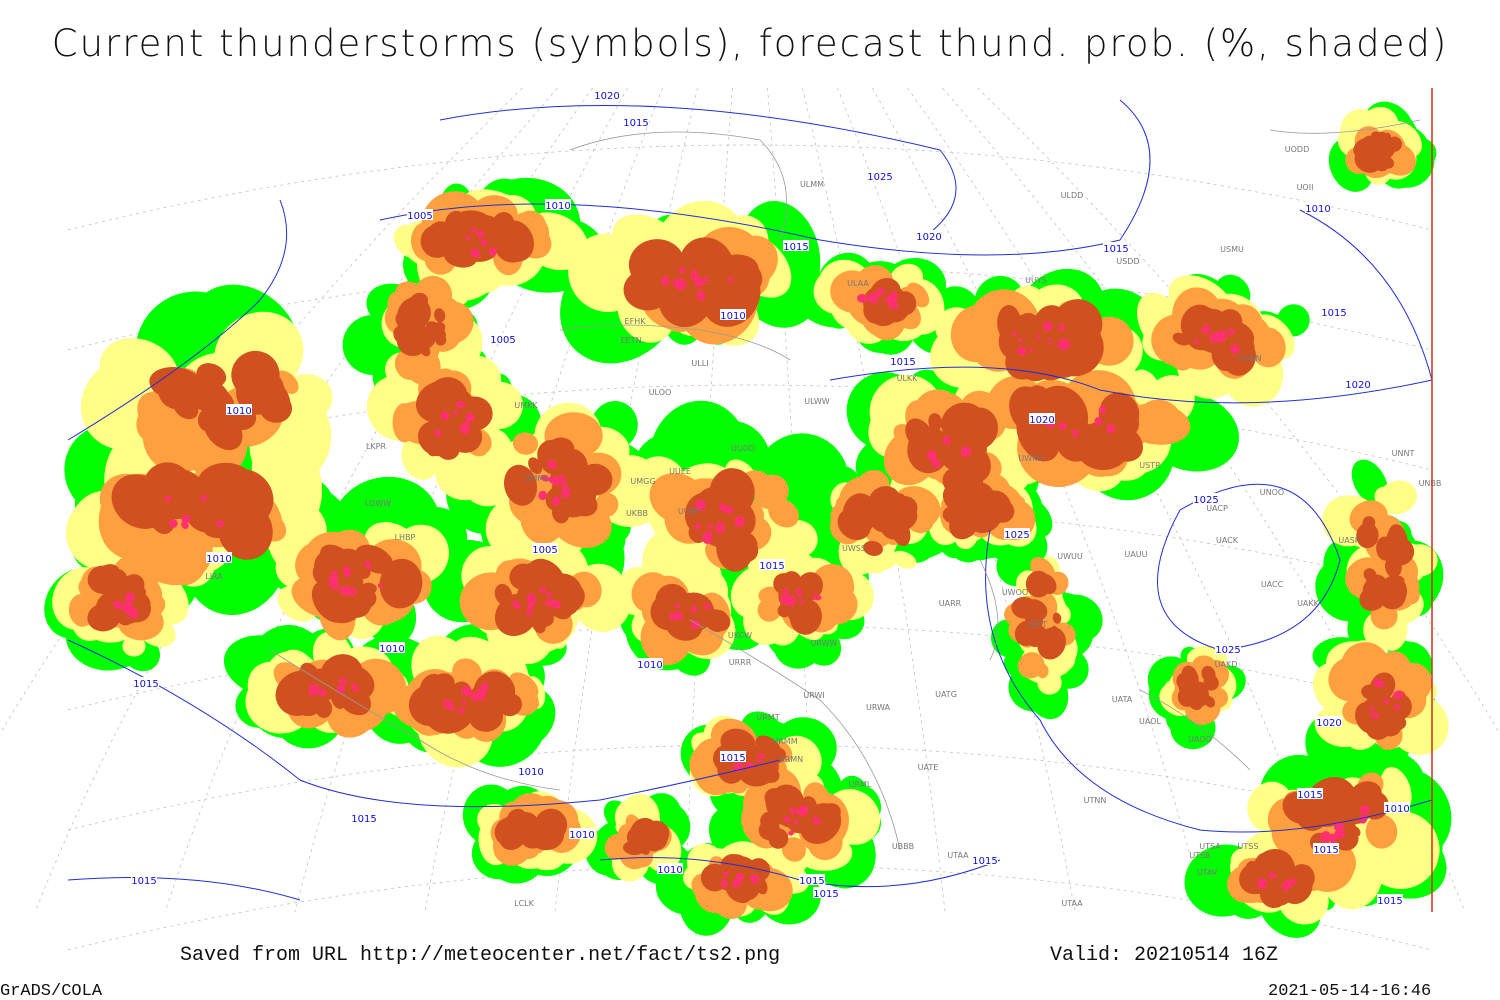 This screenshot has width=1500, height=1000. What do you see at coordinates (824, 643) in the screenshot?
I see `station-label: URWW` at bounding box center [824, 643].